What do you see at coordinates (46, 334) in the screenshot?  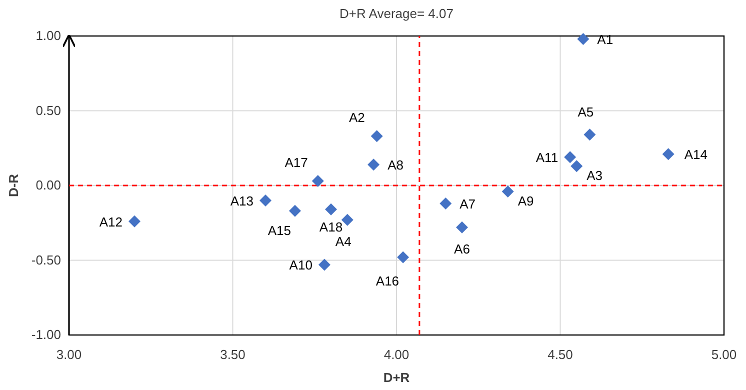 I see `y-tick-label: -1.00` at bounding box center [46, 334].